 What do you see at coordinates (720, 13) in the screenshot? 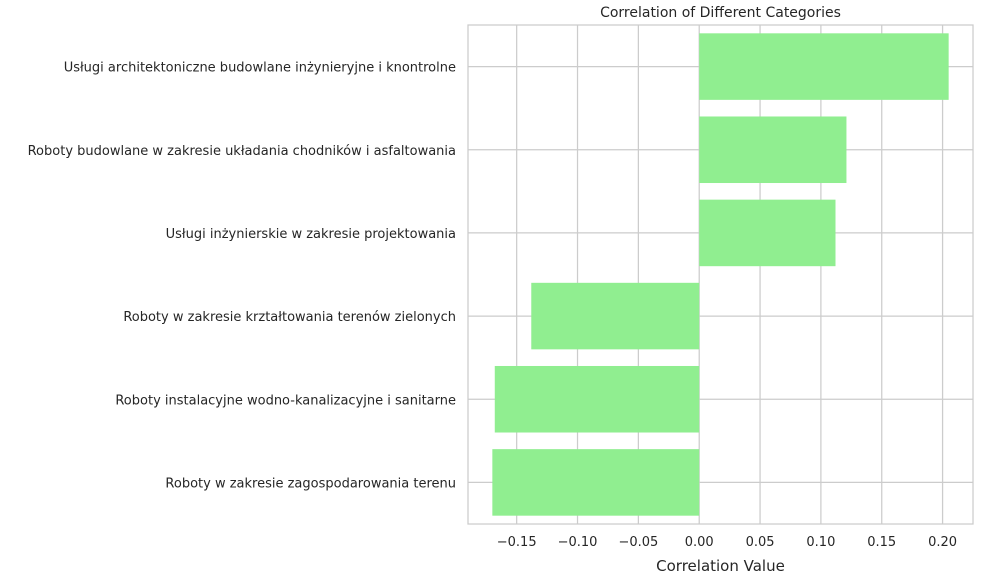
I see `chart-title: Correlation of Different Categories` at bounding box center [720, 13].